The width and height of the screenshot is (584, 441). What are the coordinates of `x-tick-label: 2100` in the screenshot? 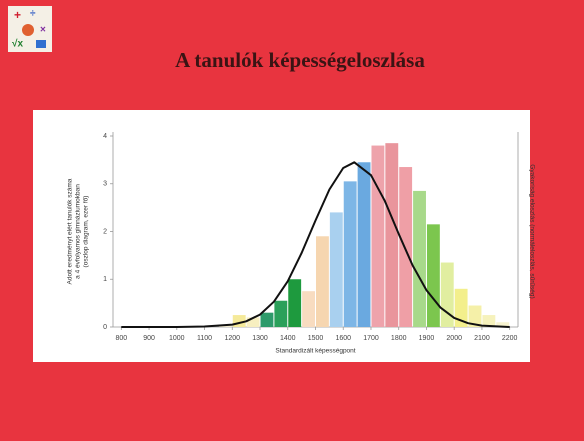 It's located at (482, 338).